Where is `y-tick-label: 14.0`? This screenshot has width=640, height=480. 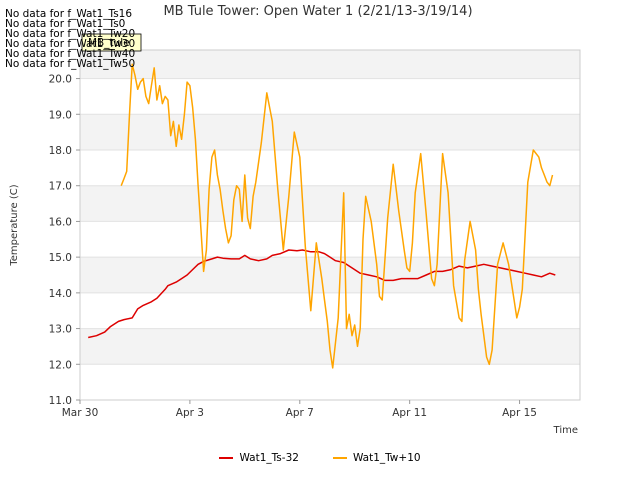 y-tick-label: 14.0 is located at coordinates (60, 294).